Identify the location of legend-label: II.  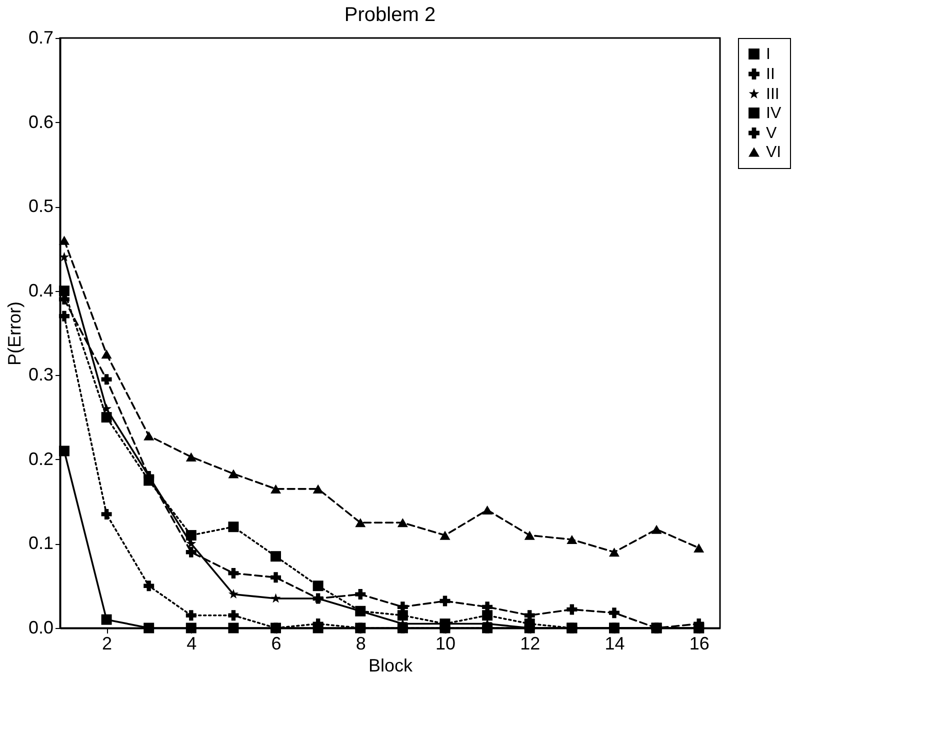
(770, 74).